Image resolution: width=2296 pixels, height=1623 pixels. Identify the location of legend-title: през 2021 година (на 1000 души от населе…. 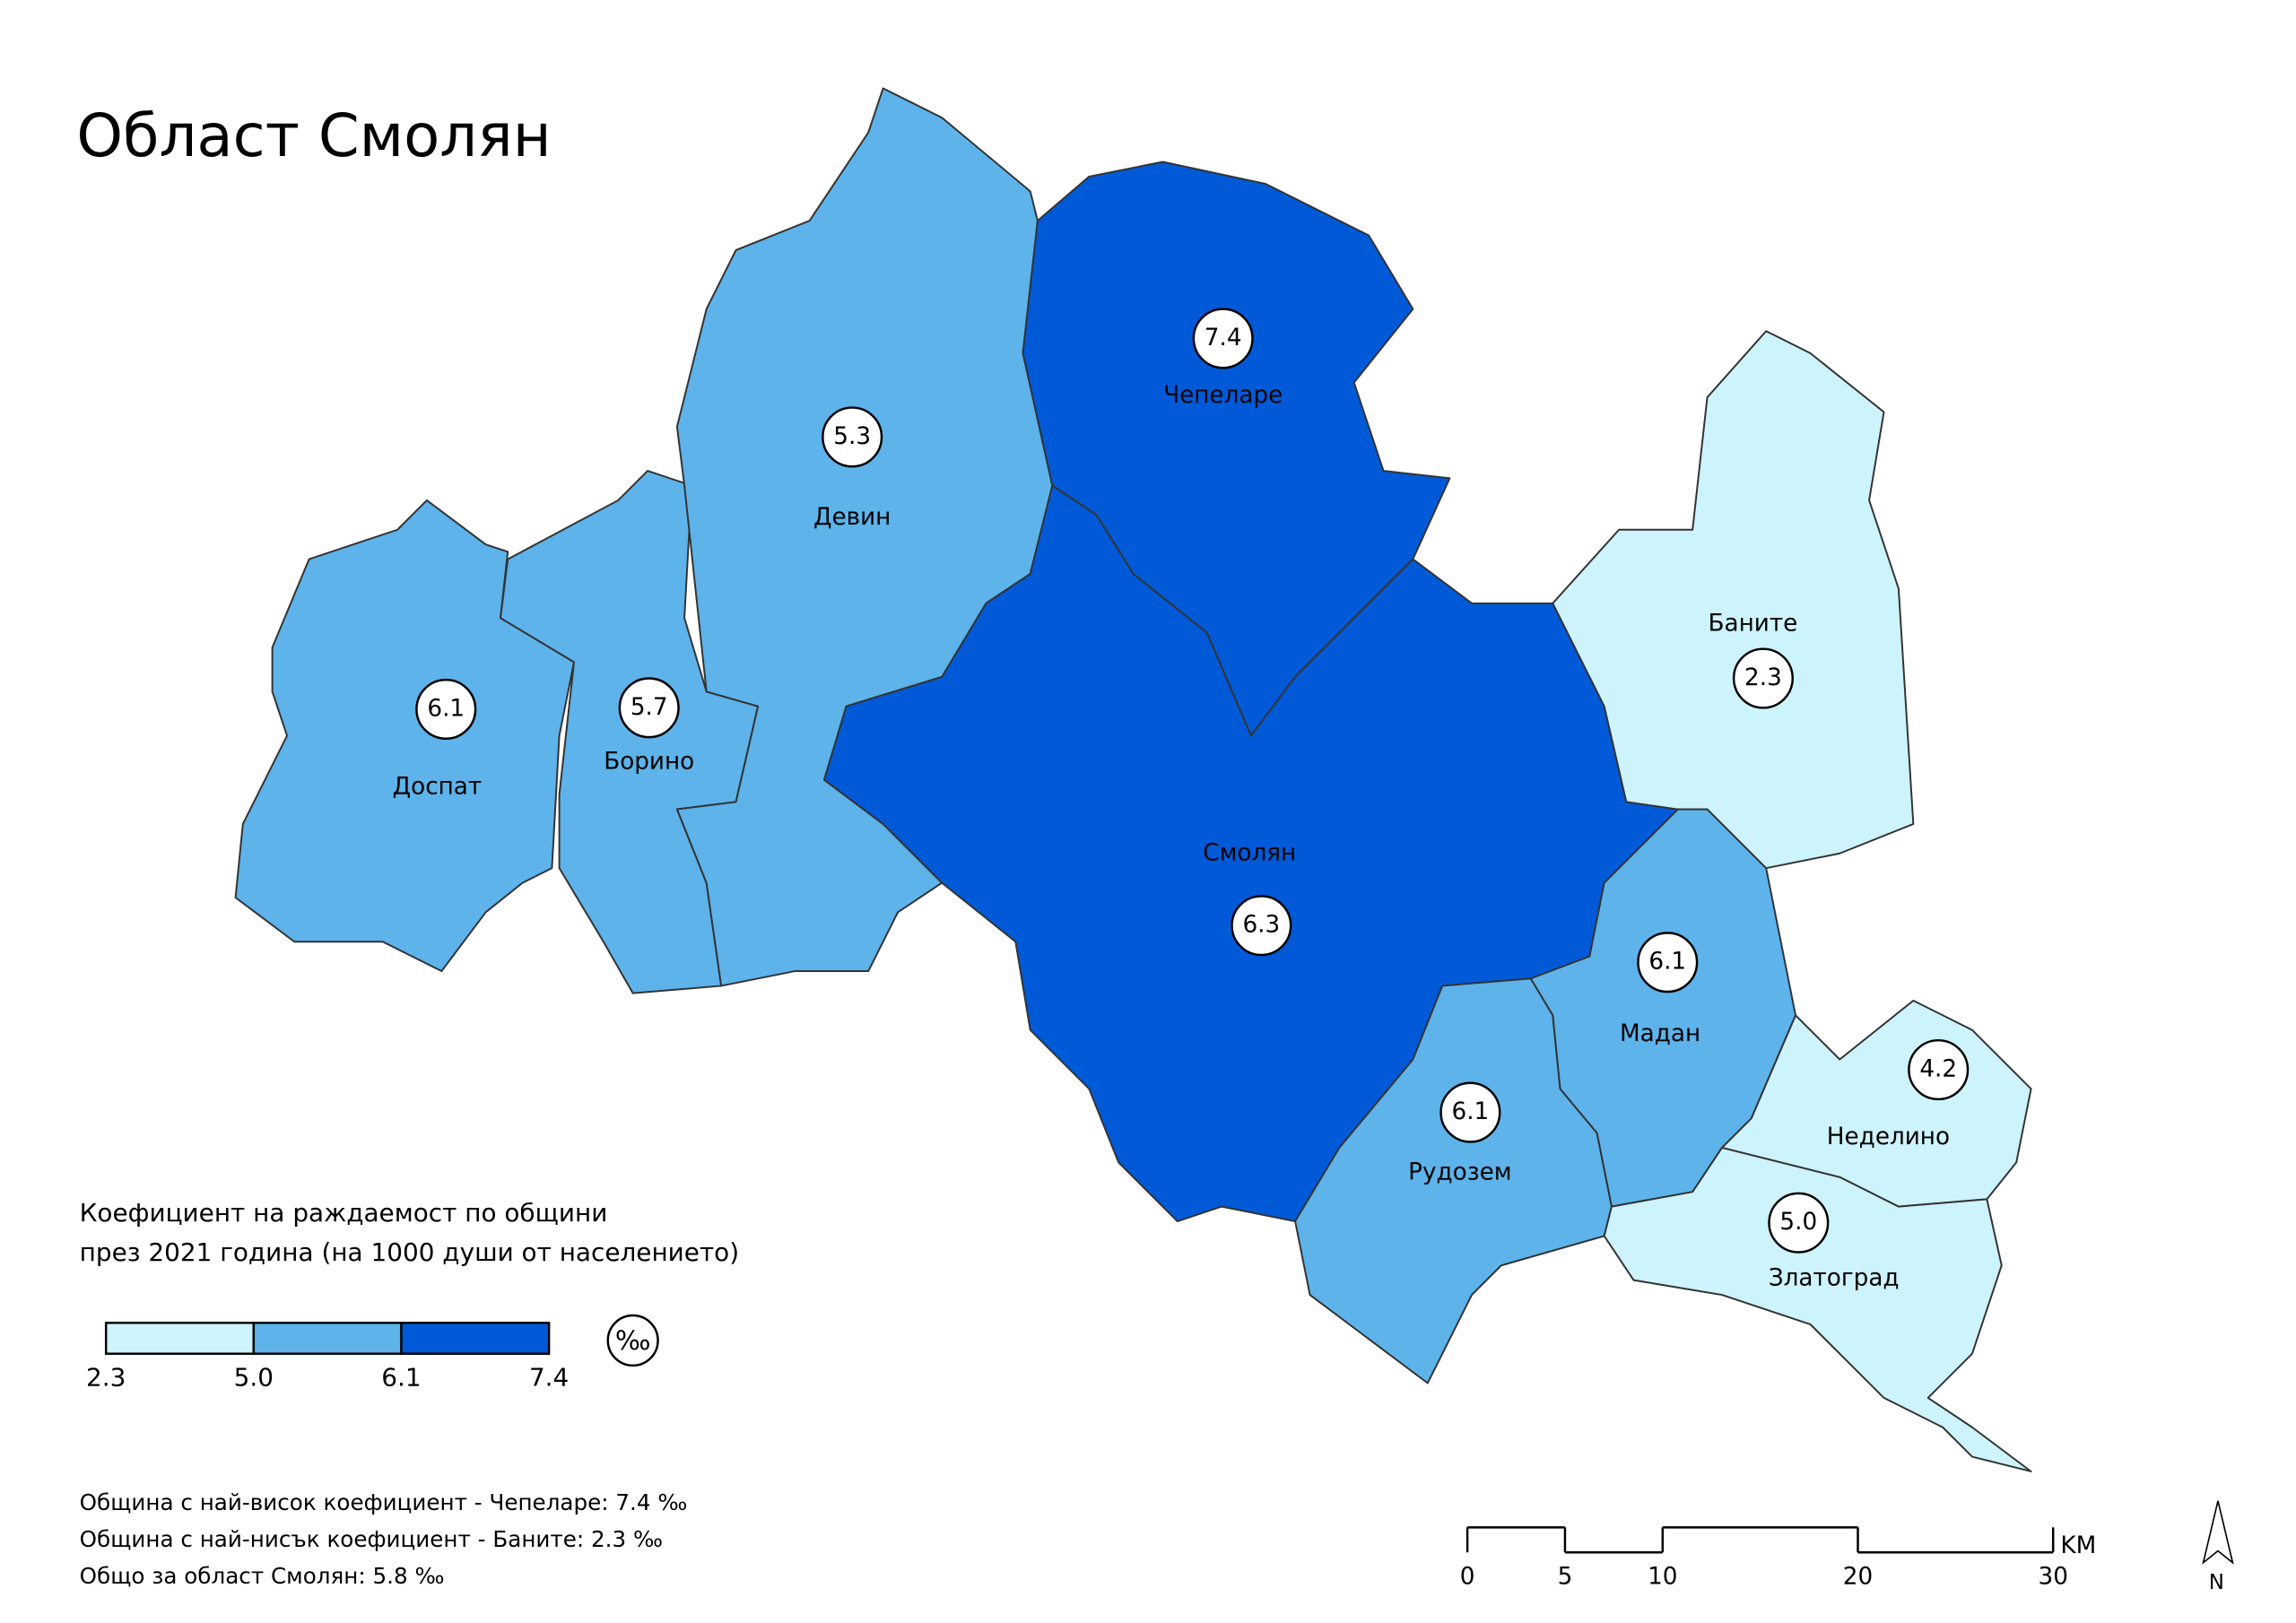
(409, 1252).